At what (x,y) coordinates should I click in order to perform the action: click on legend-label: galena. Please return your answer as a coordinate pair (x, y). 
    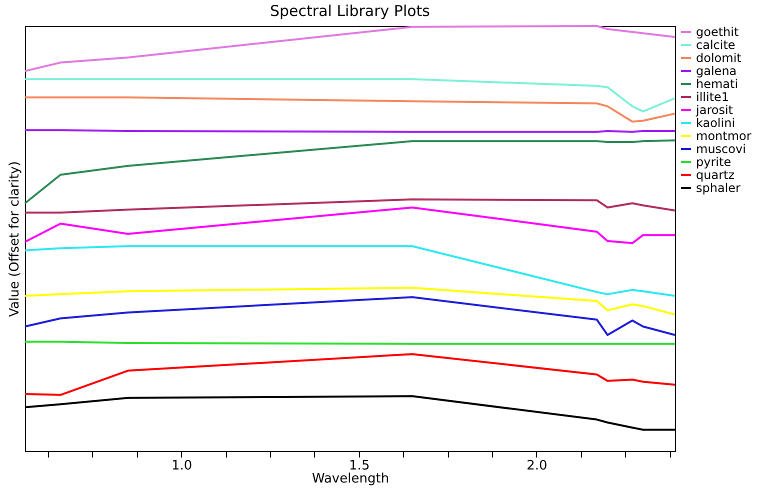
    Looking at the image, I should click on (716, 71).